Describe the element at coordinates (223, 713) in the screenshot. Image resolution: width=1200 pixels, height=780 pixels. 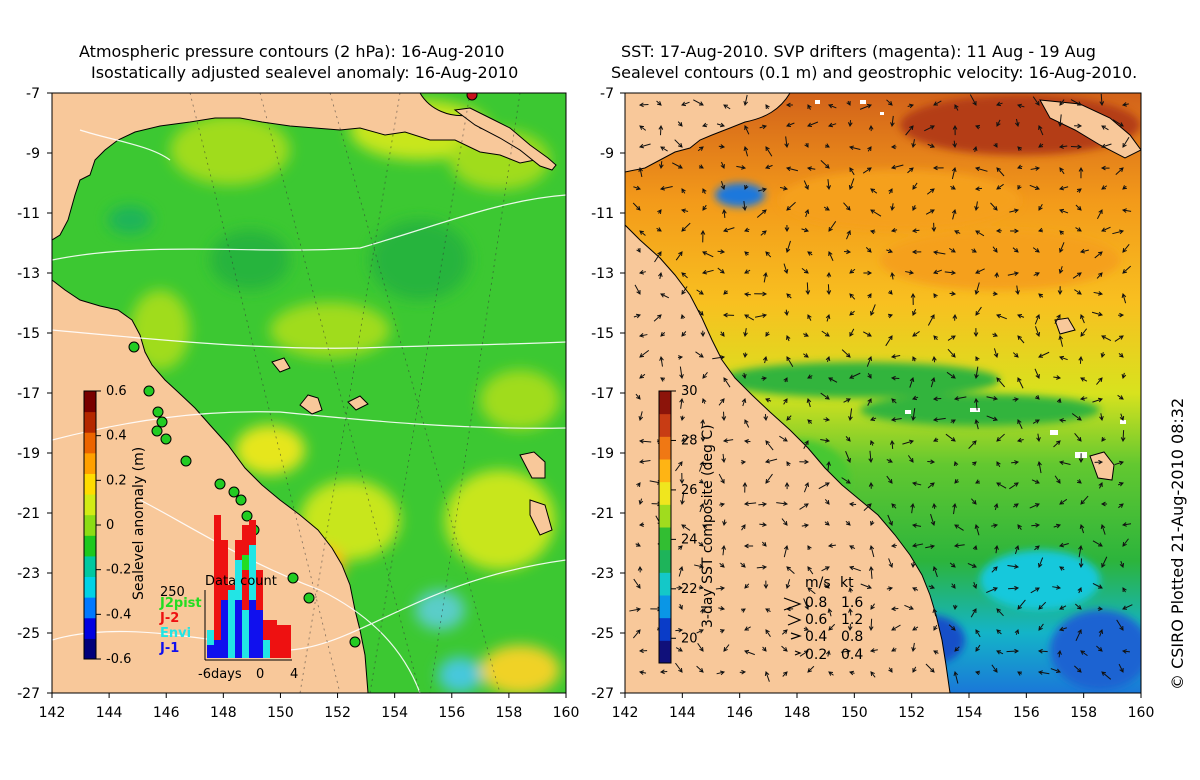
I see `left-lon-label: 148` at that location.